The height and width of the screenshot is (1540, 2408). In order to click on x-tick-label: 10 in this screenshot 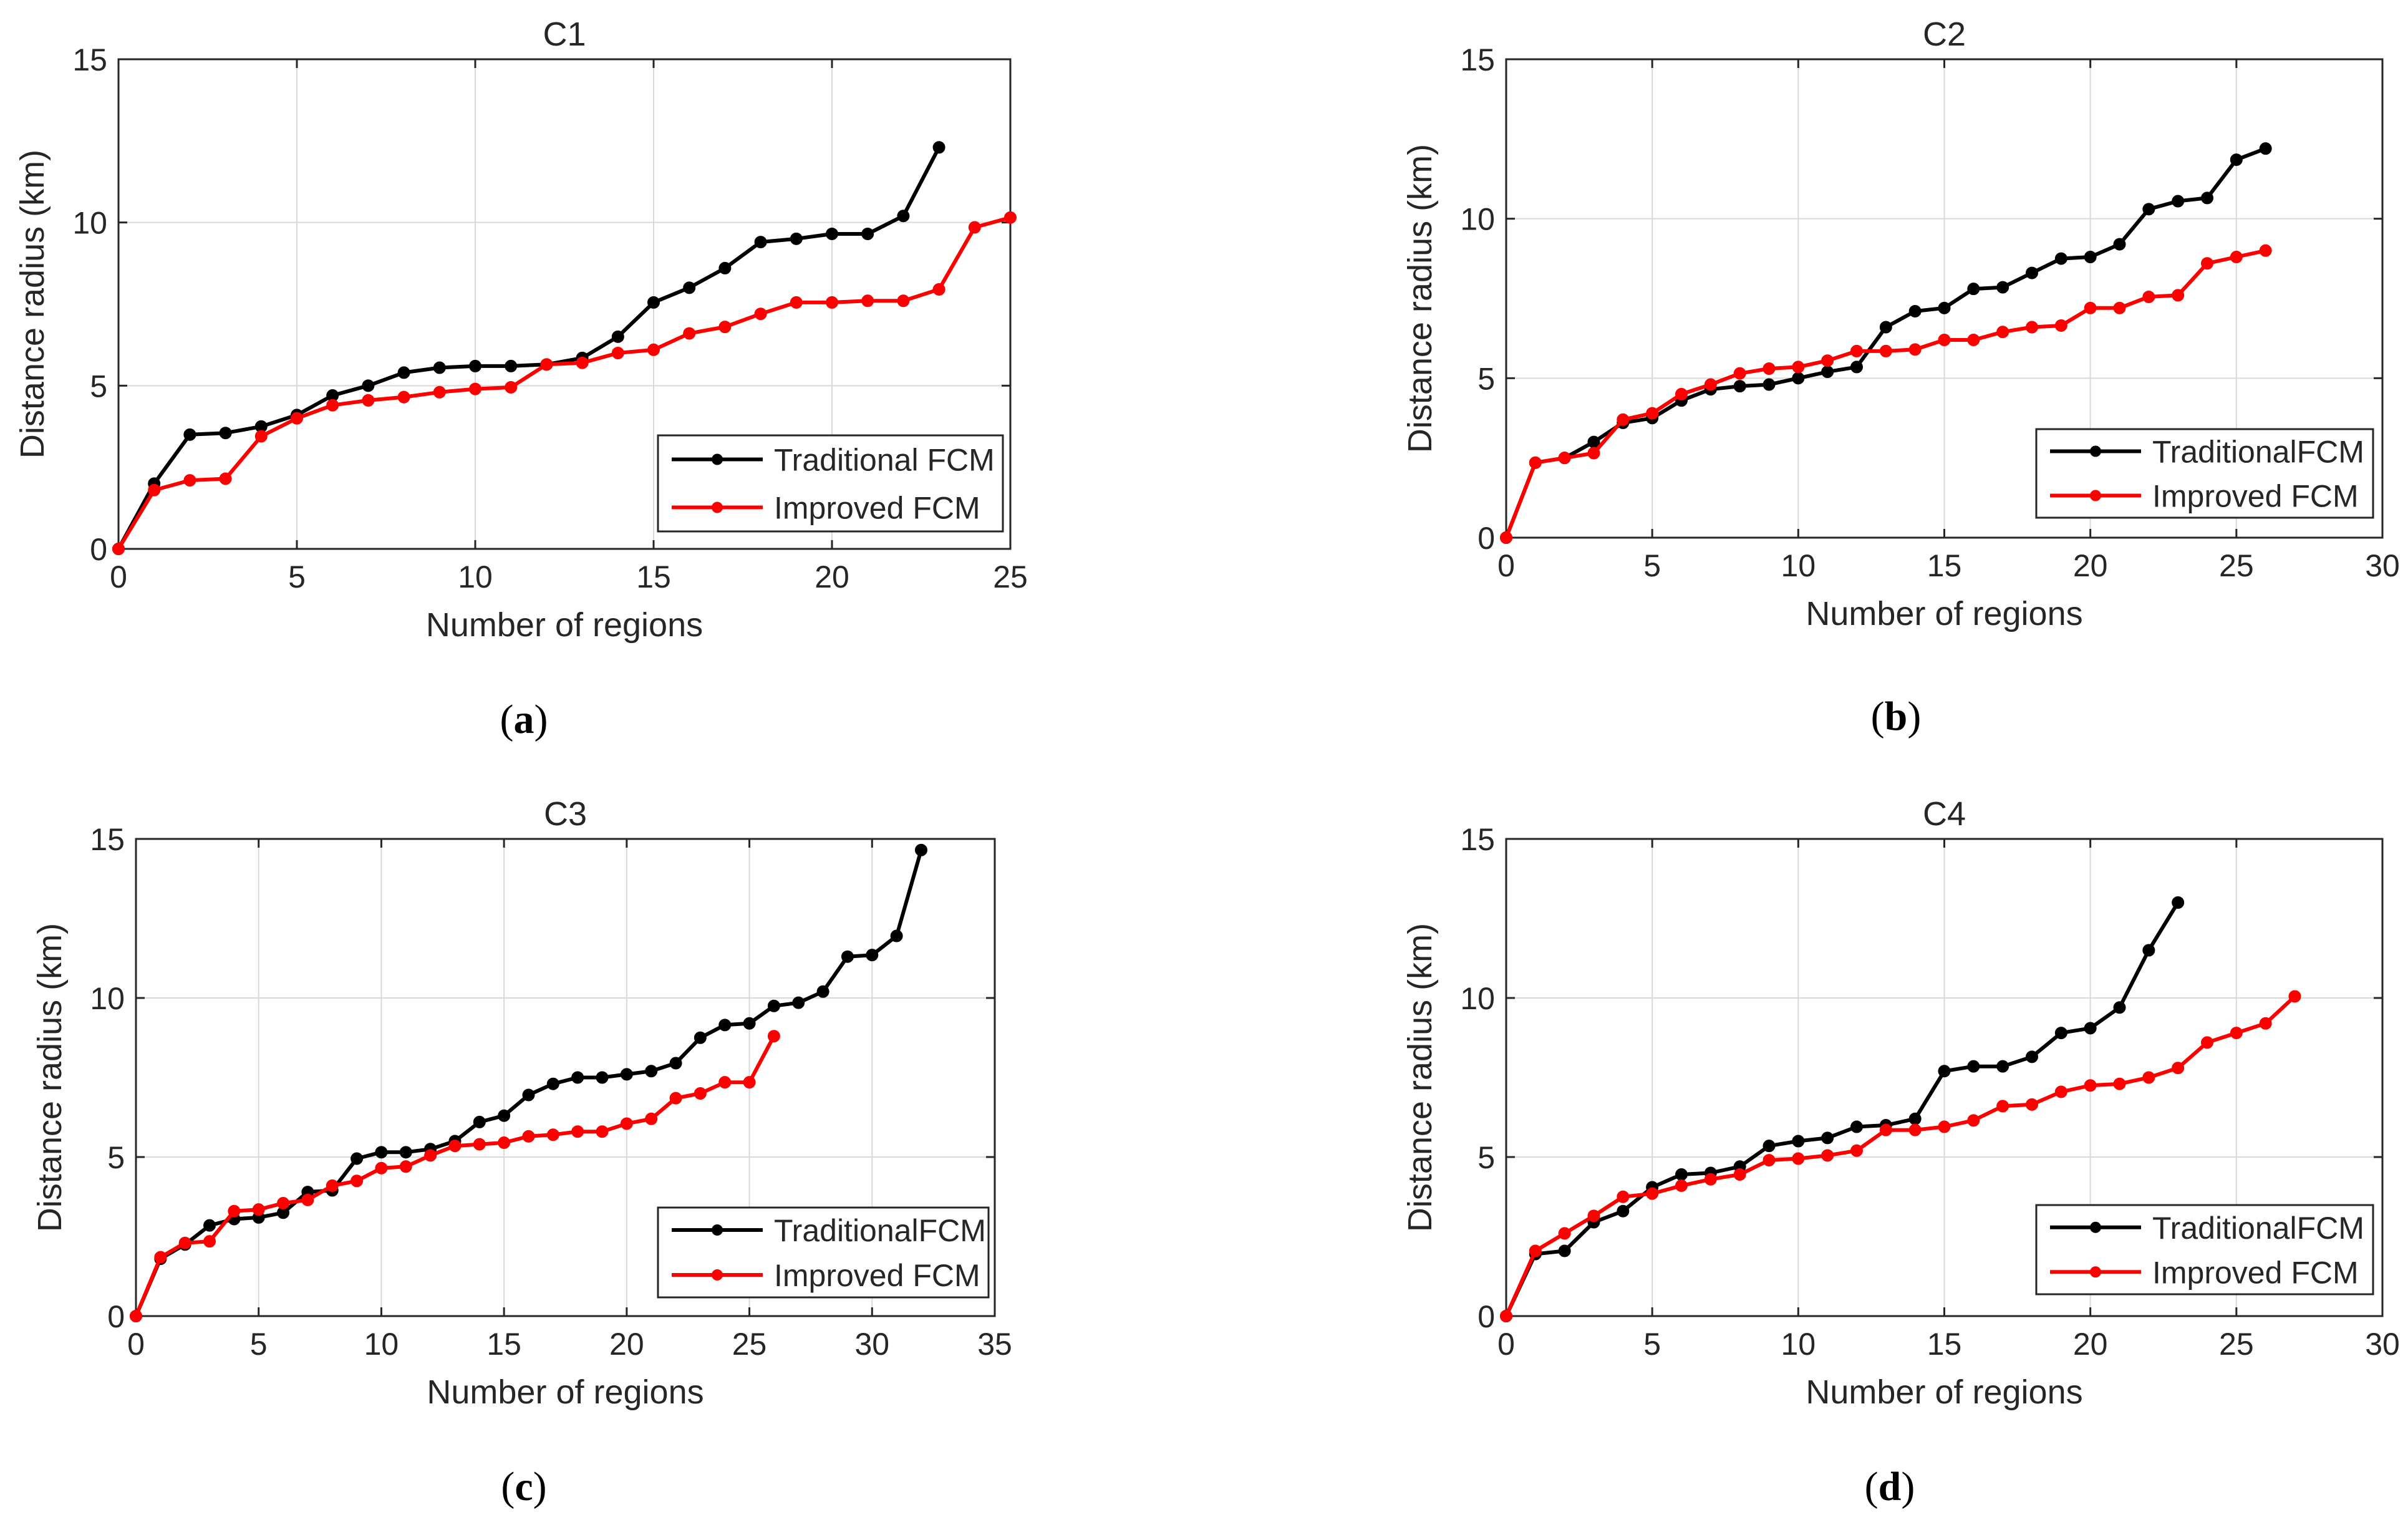, I will do `click(381, 1344)`.